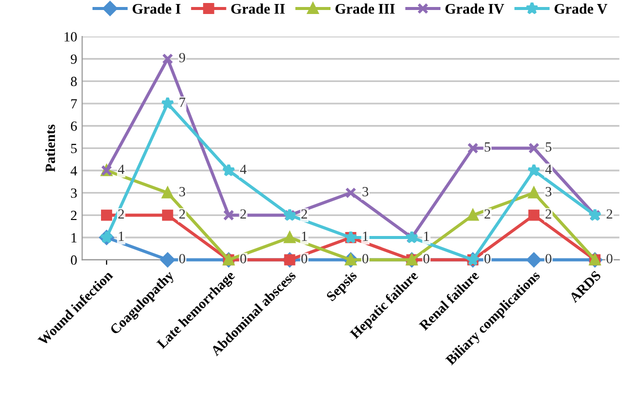  What do you see at coordinates (365, 8) in the screenshot?
I see `legend-label: Grade III` at bounding box center [365, 8].